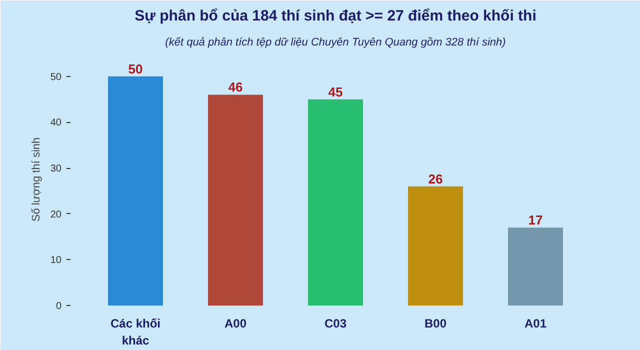 This screenshot has height=350, width=640. What do you see at coordinates (535, 220) in the screenshot?
I see `data-label: 17` at bounding box center [535, 220].